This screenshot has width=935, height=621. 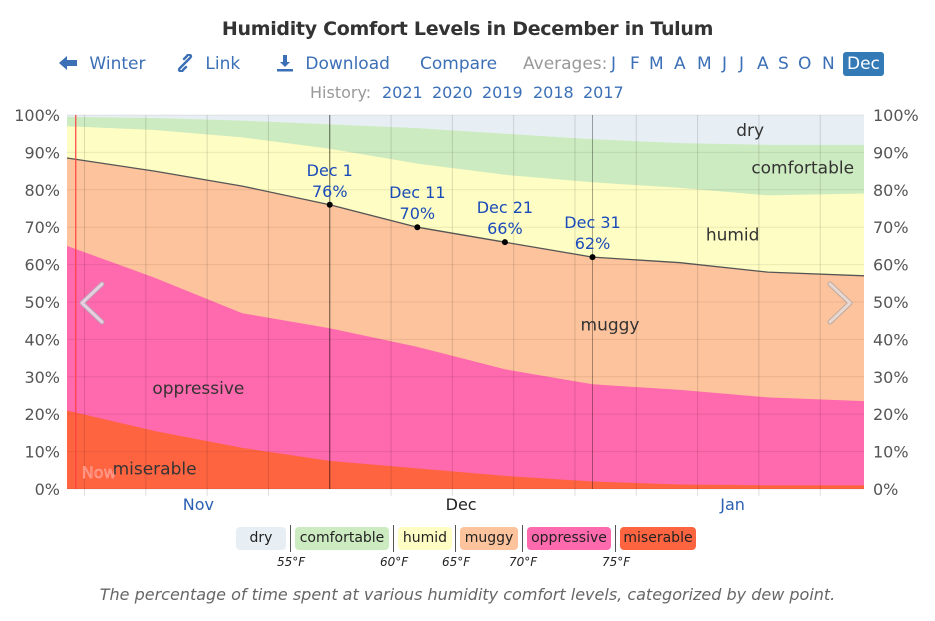 What do you see at coordinates (891, 152) in the screenshot?
I see `y-tick-label-right: 90%` at bounding box center [891, 152].